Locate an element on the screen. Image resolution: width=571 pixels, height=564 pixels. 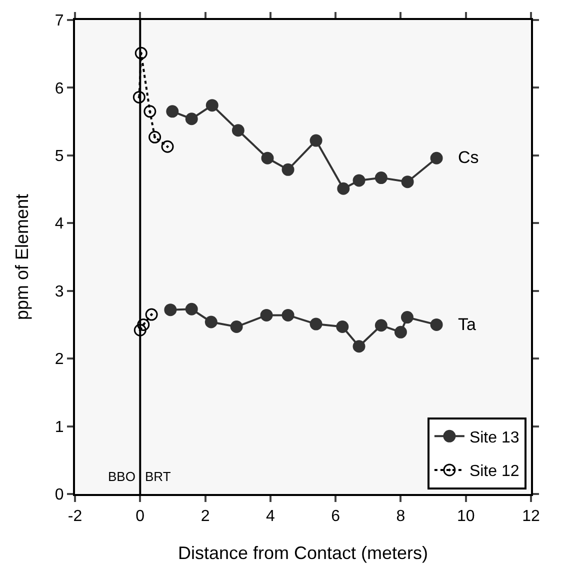
y-tick-label: 5 is located at coordinates (59, 157).